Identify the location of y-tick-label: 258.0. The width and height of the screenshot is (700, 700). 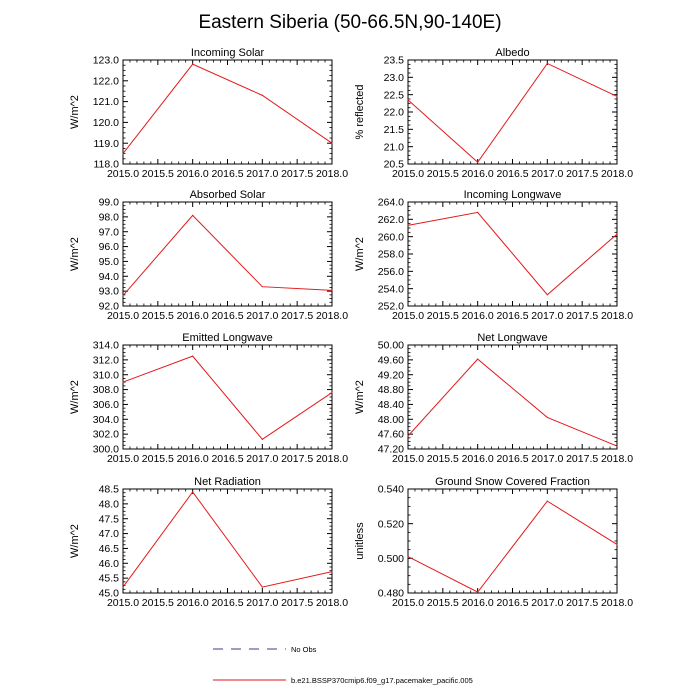
(391, 255).